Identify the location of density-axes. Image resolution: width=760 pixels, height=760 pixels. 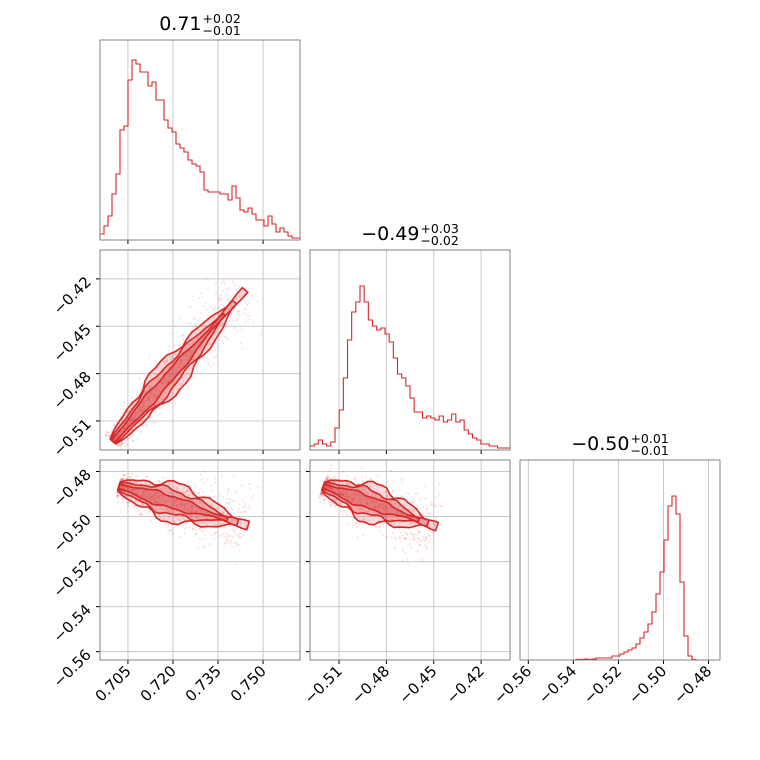
(200, 560).